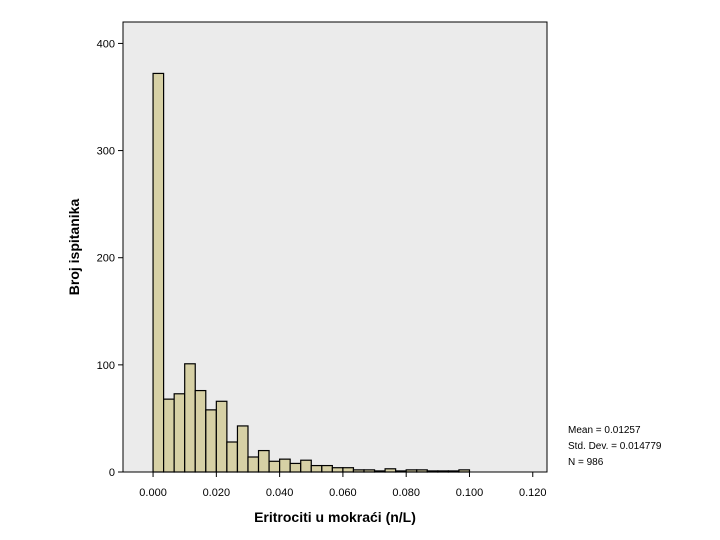 This screenshot has width=720, height=540. I want to click on x-tick-label-3: 0.060, so click(343, 493).